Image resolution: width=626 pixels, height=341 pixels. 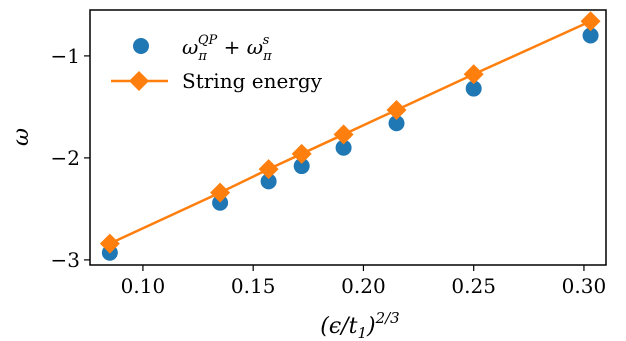 I want to click on y-axis-label: ω, so click(x=21, y=137).